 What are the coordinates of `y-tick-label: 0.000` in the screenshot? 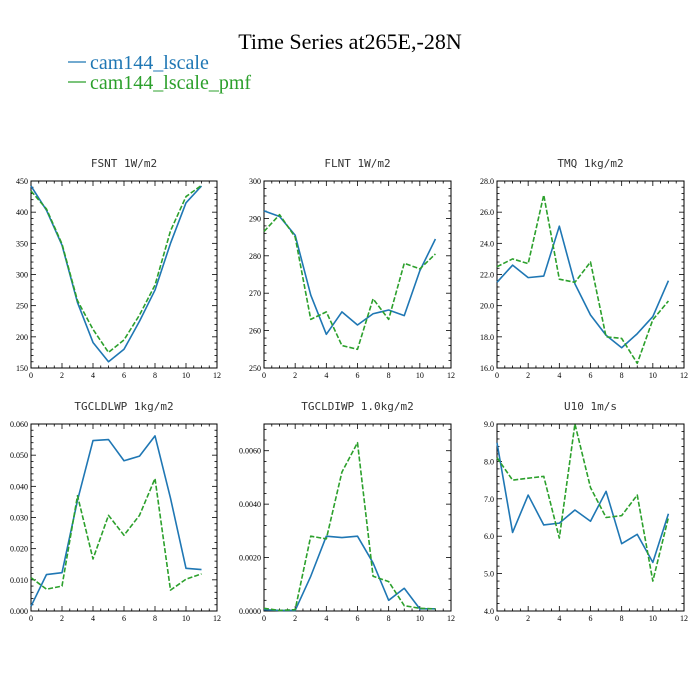 It's located at (19, 611).